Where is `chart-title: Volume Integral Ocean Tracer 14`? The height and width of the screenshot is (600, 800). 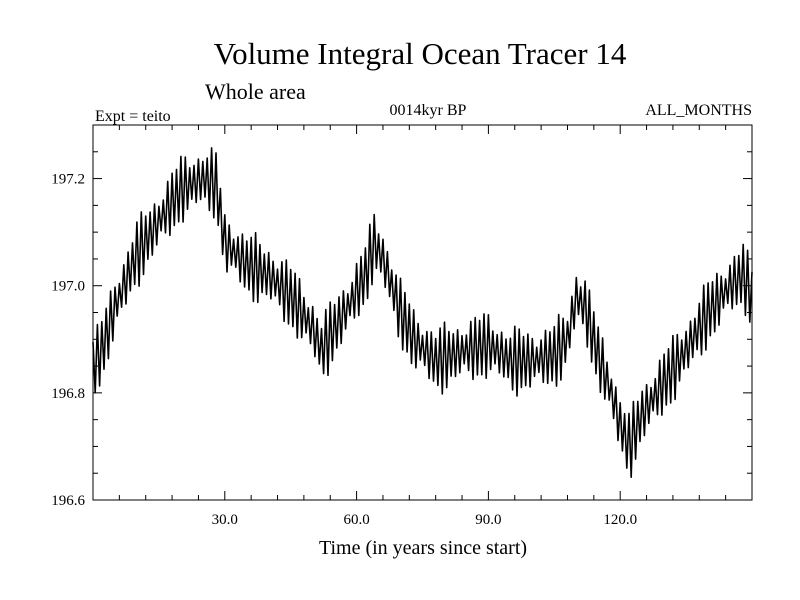
chart-title: Volume Integral Ocean Tracer 14 is located at coordinates (420, 53).